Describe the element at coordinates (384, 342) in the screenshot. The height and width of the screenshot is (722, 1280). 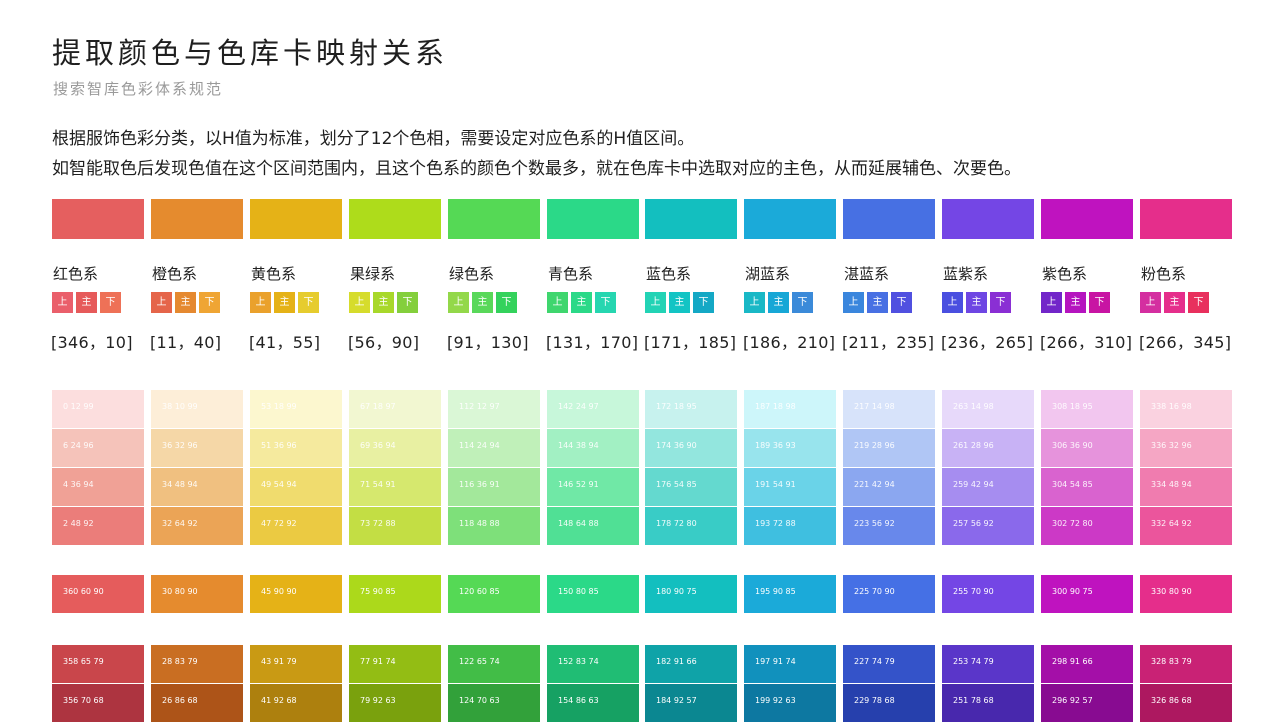
I see `hue-range: [56，90]` at that location.